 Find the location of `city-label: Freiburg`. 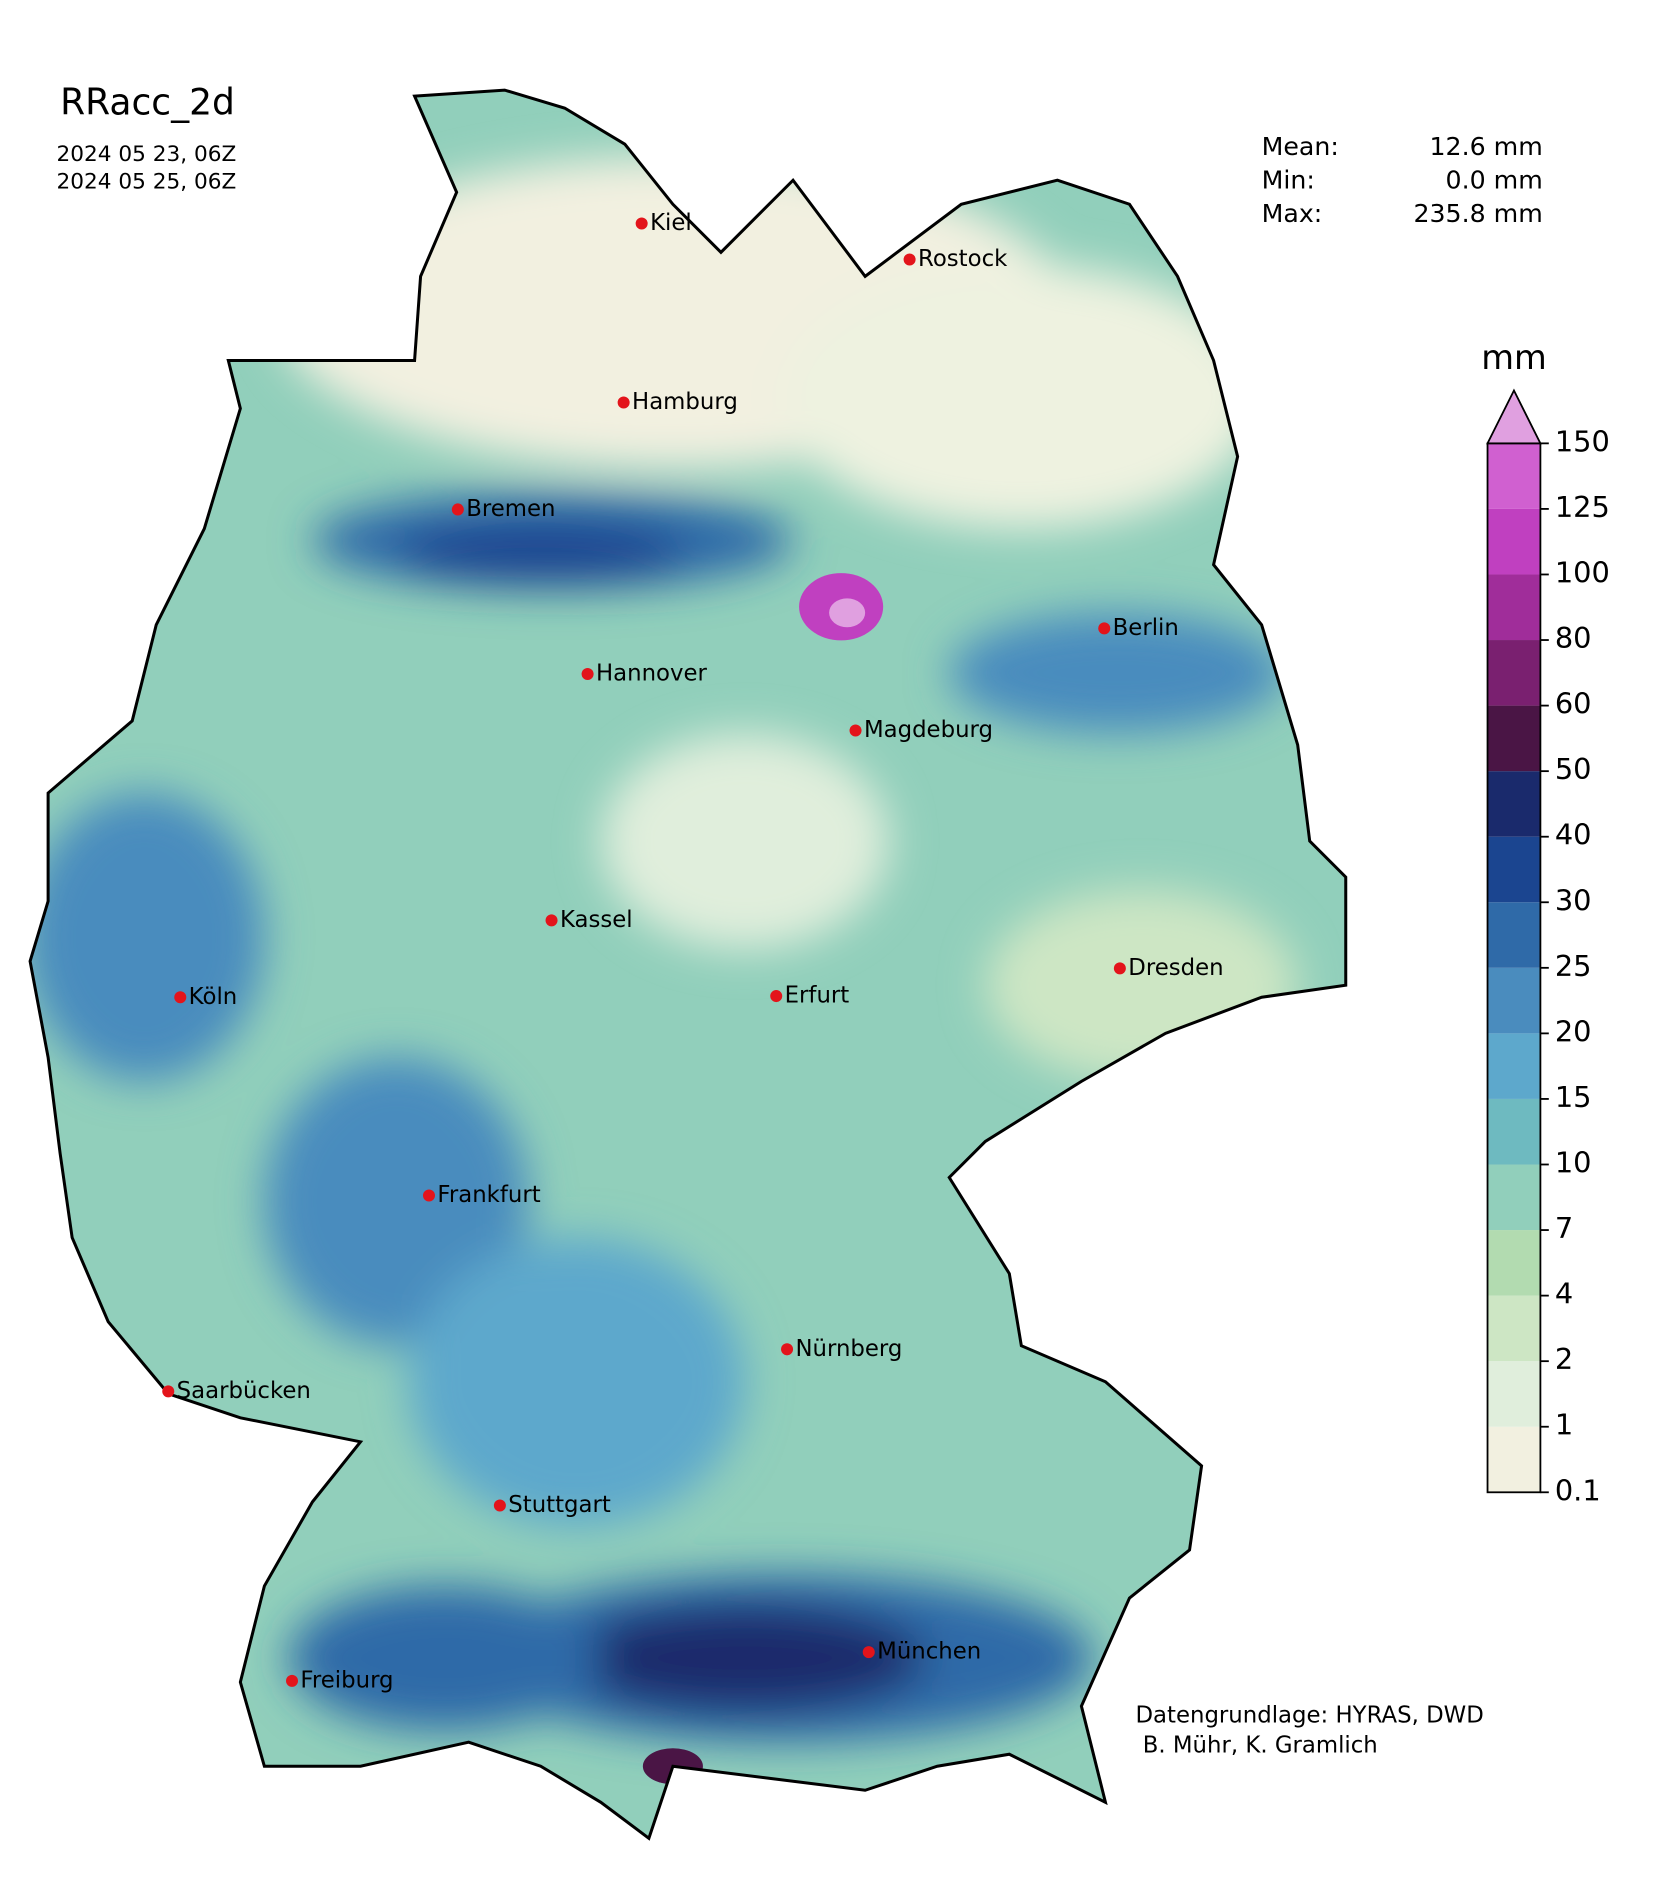

city-label: Freiburg is located at coordinates (346, 1680).